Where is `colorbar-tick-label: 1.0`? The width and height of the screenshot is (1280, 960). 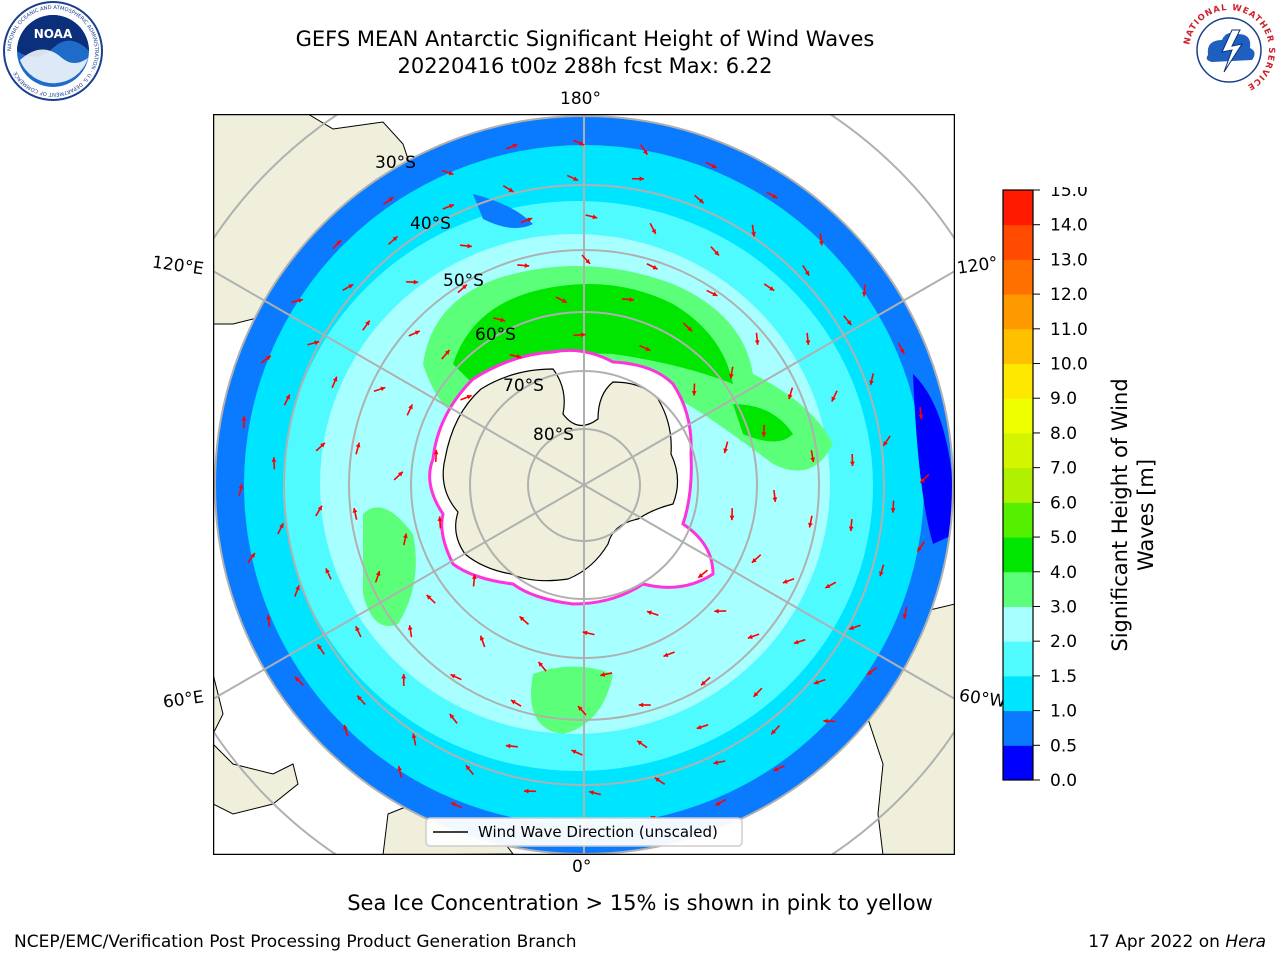 colorbar-tick-label: 1.0 is located at coordinates (1063, 712).